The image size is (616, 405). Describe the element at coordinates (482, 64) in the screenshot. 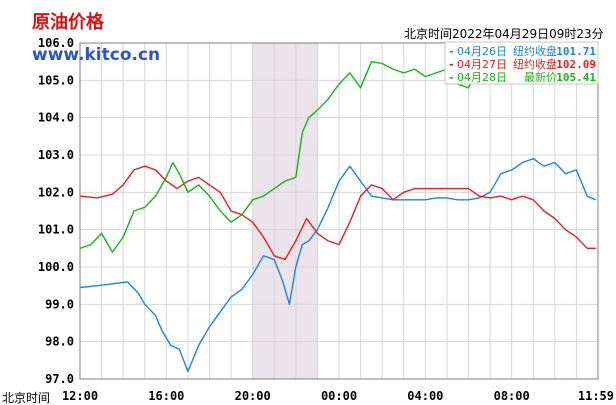

I see `legend-name: 04月27日` at that location.